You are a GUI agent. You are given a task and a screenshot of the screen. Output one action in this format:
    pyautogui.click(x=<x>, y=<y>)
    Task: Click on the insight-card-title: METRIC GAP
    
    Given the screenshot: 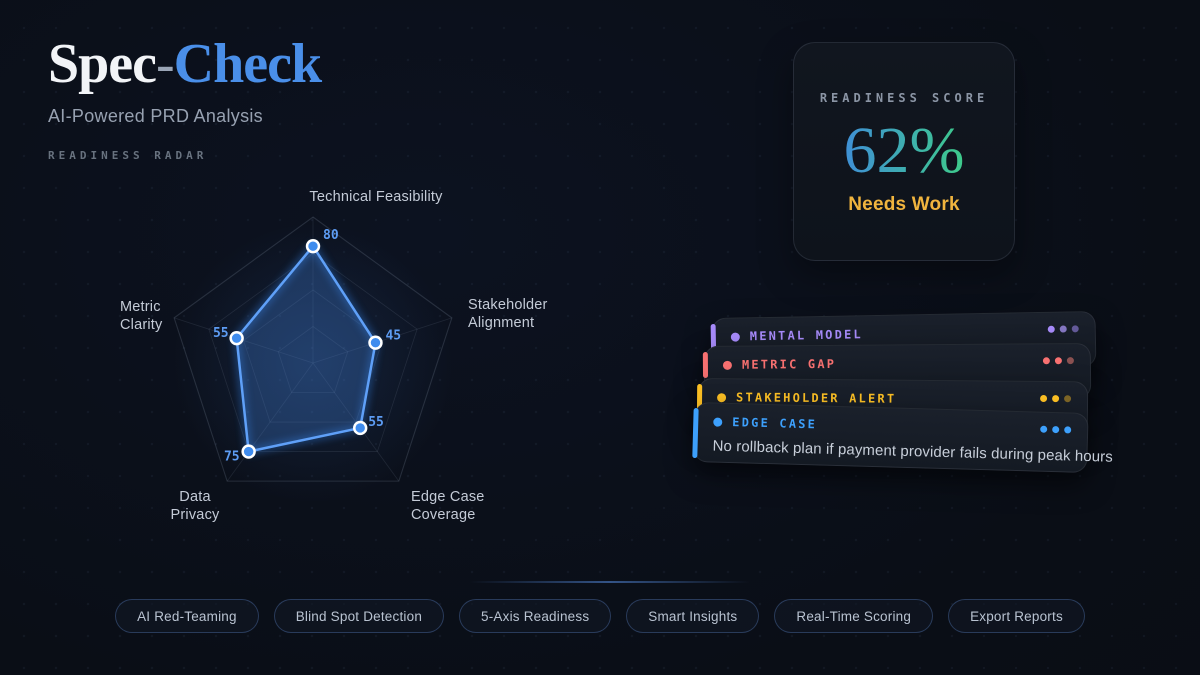 What is the action you would take?
    pyautogui.click(x=789, y=364)
    